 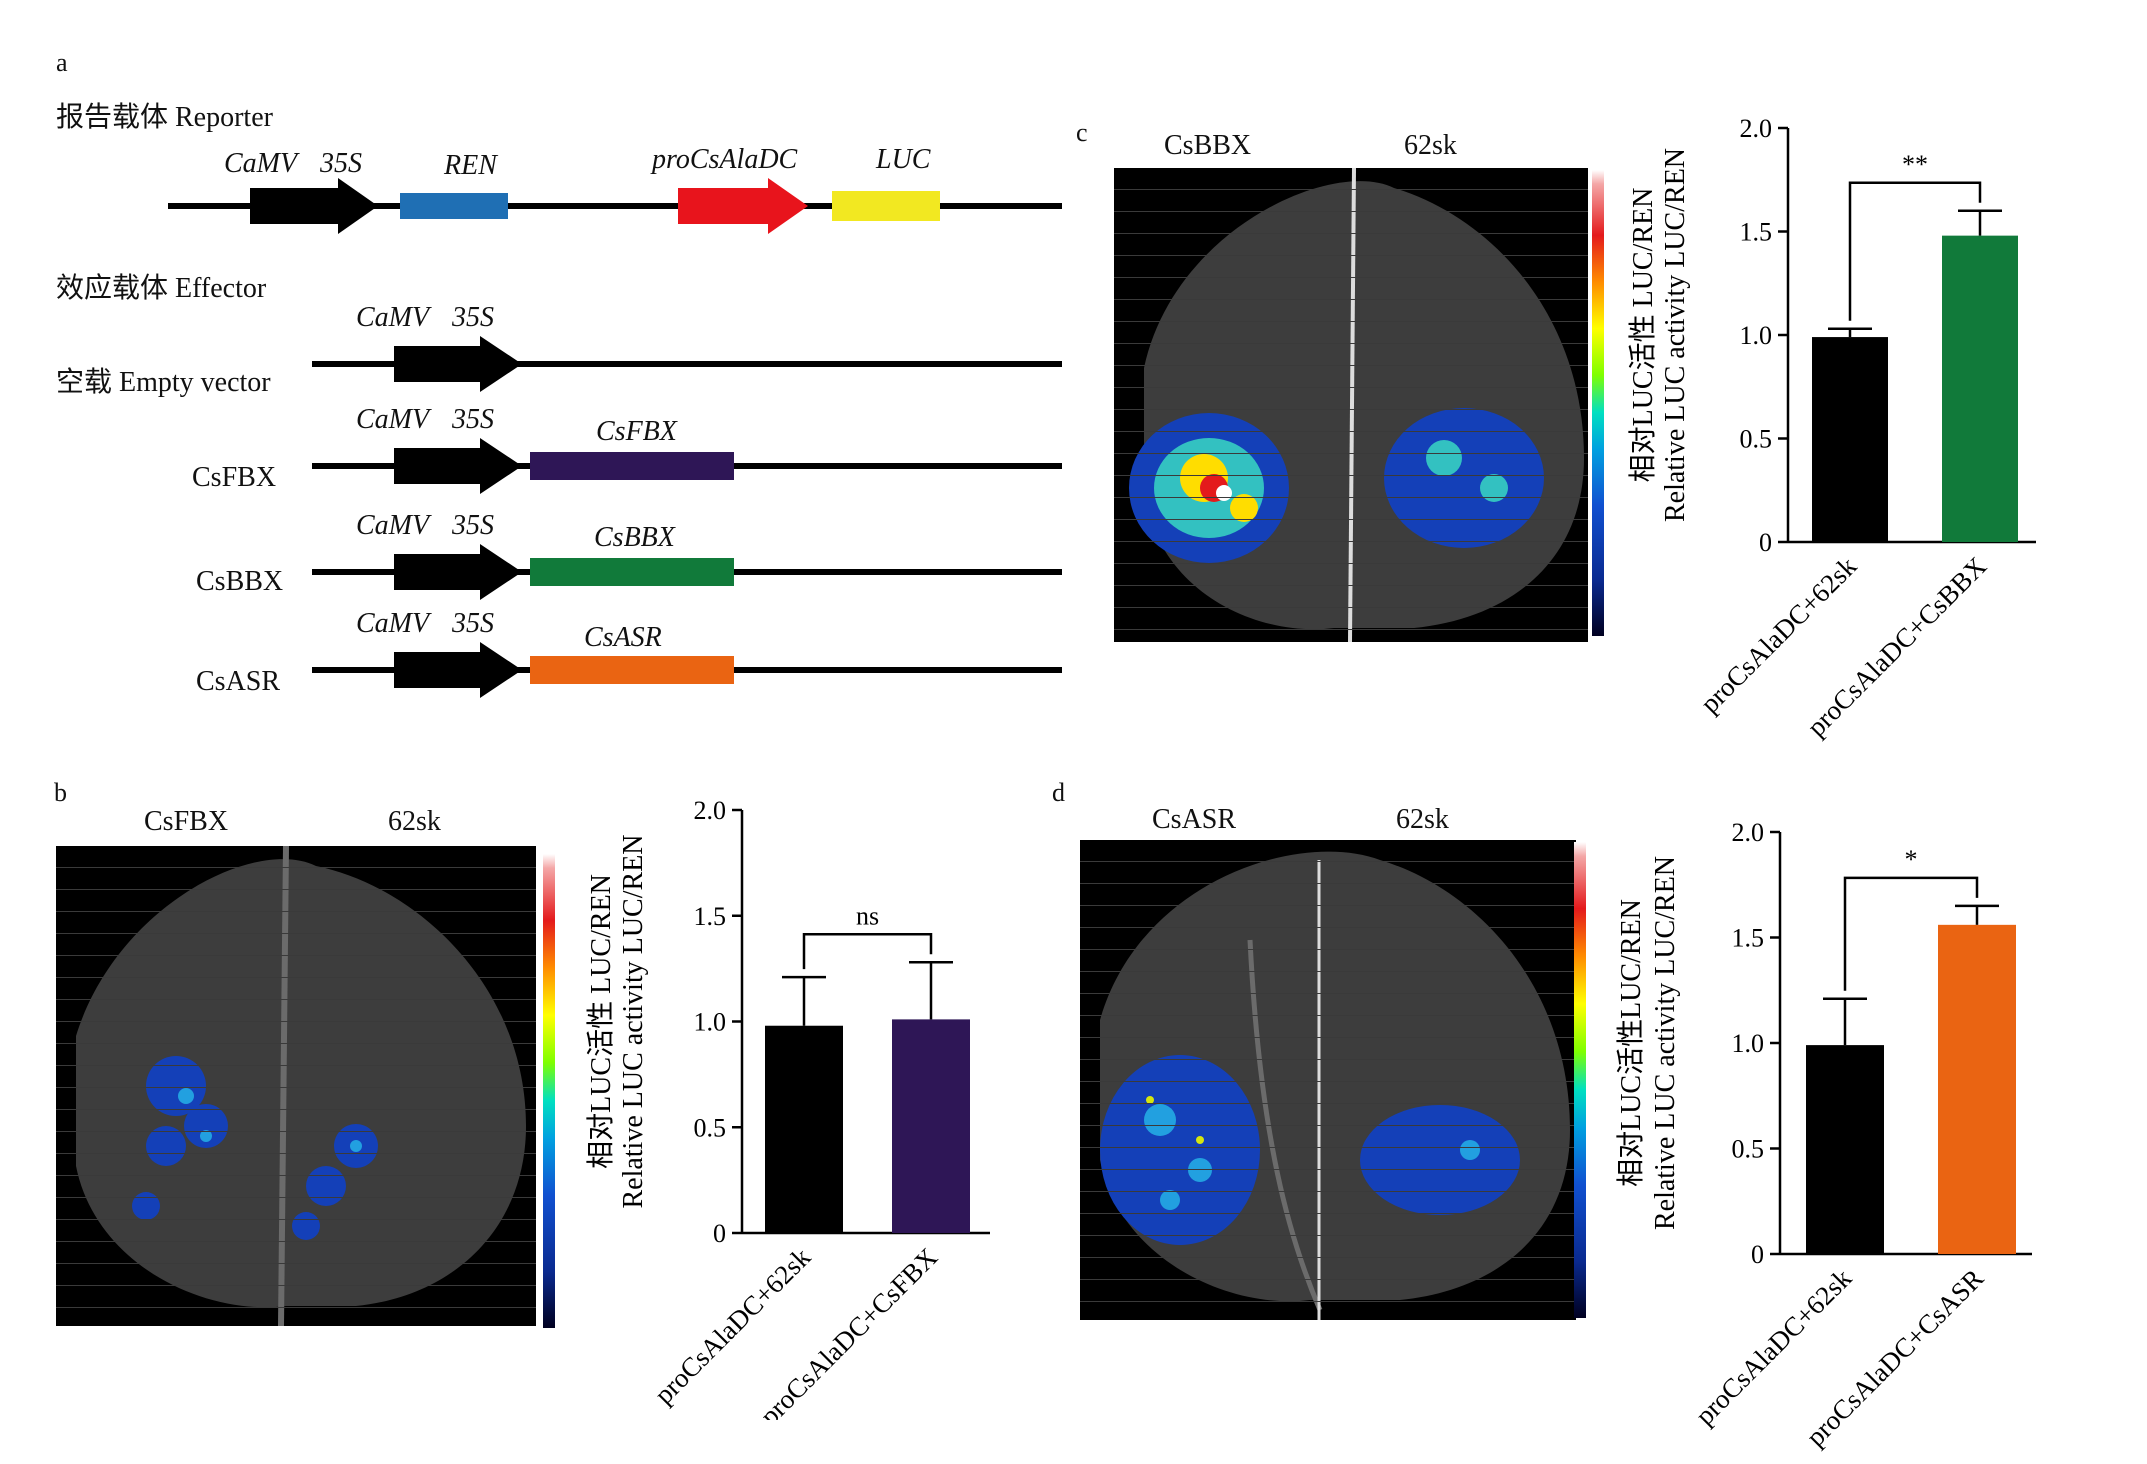 I want to click on row0-35s-label: 35S, so click(x=473, y=317).